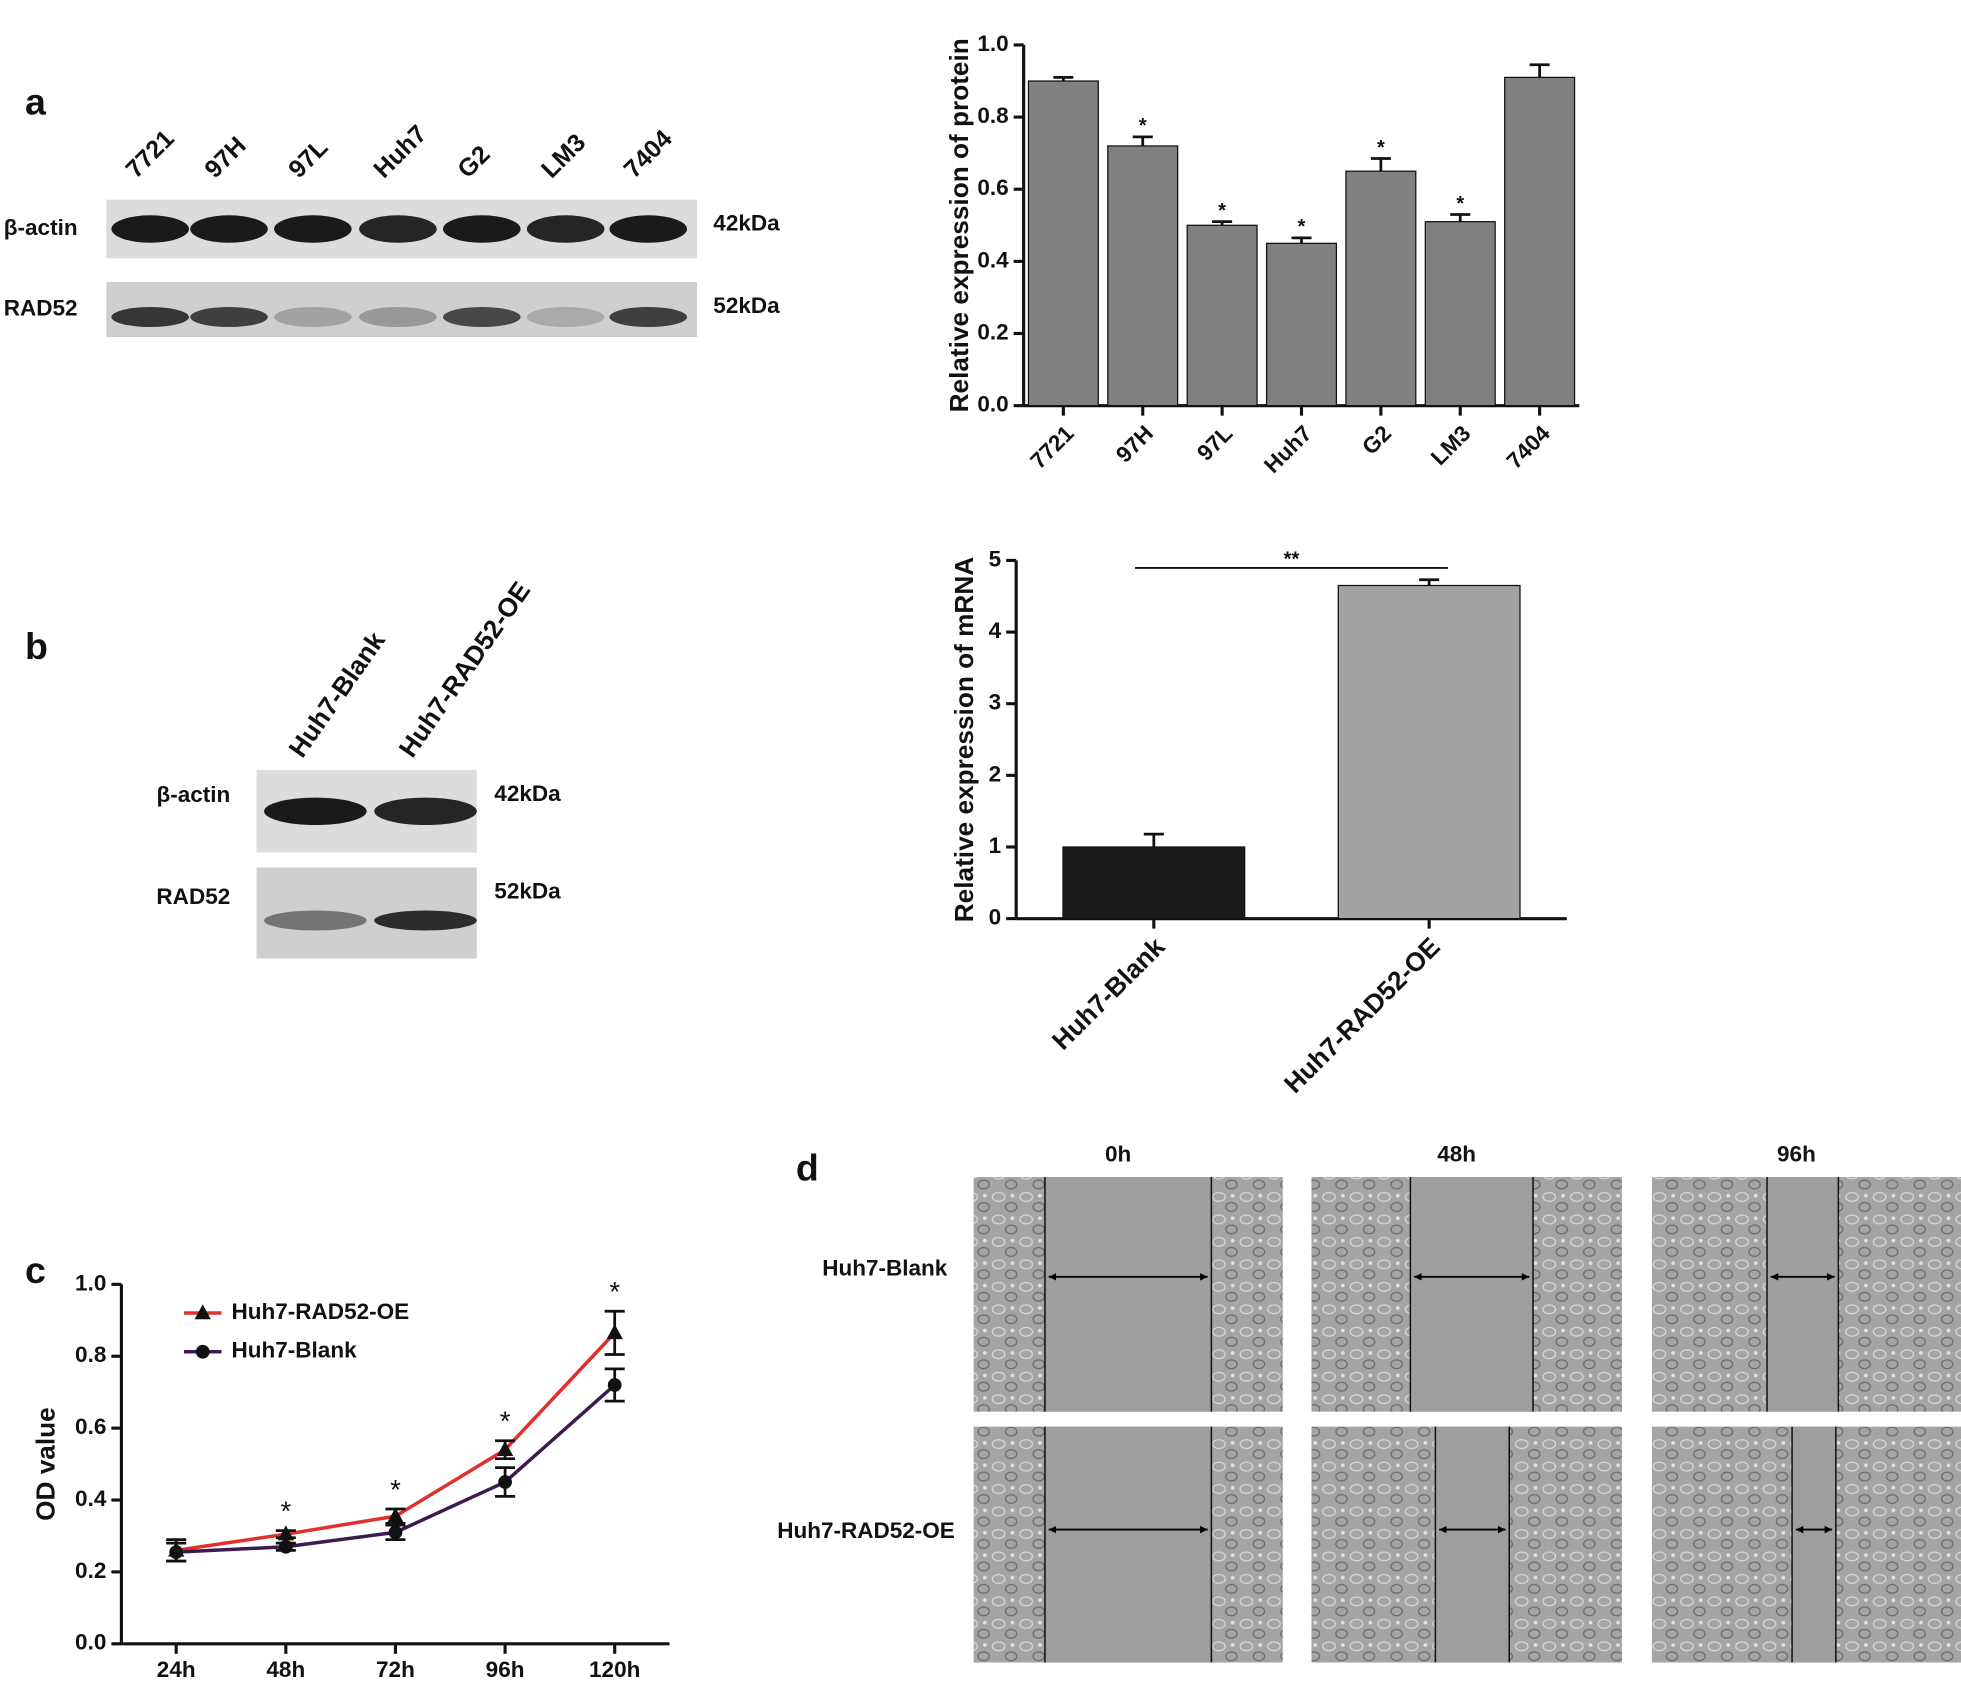 The image size is (1961, 1685). Describe the element at coordinates (959, 225) in the screenshot. I see `y-axis-label: Relative expression of protein` at that location.